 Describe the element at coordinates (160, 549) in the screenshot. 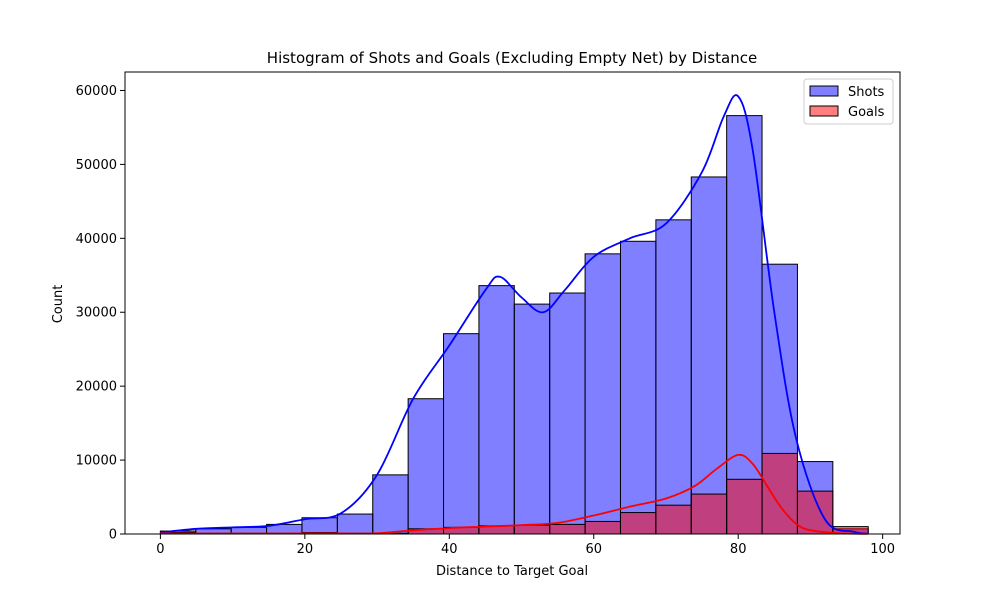

I see `x-tick-label: 0` at that location.